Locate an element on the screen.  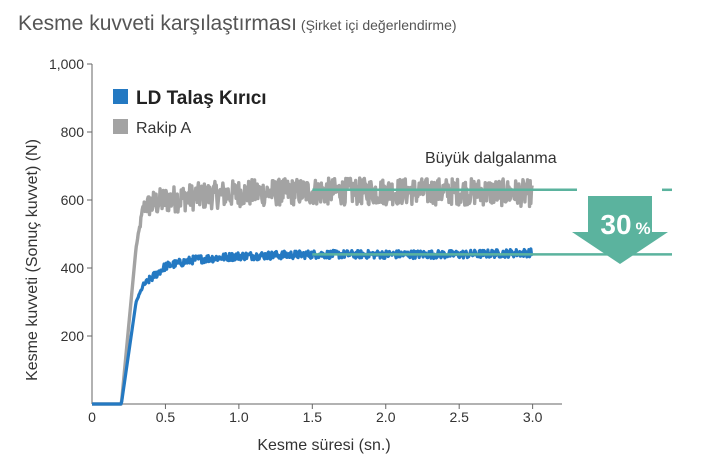
x-axis-label: Kesme süresi (sn.) is located at coordinates (323, 445).